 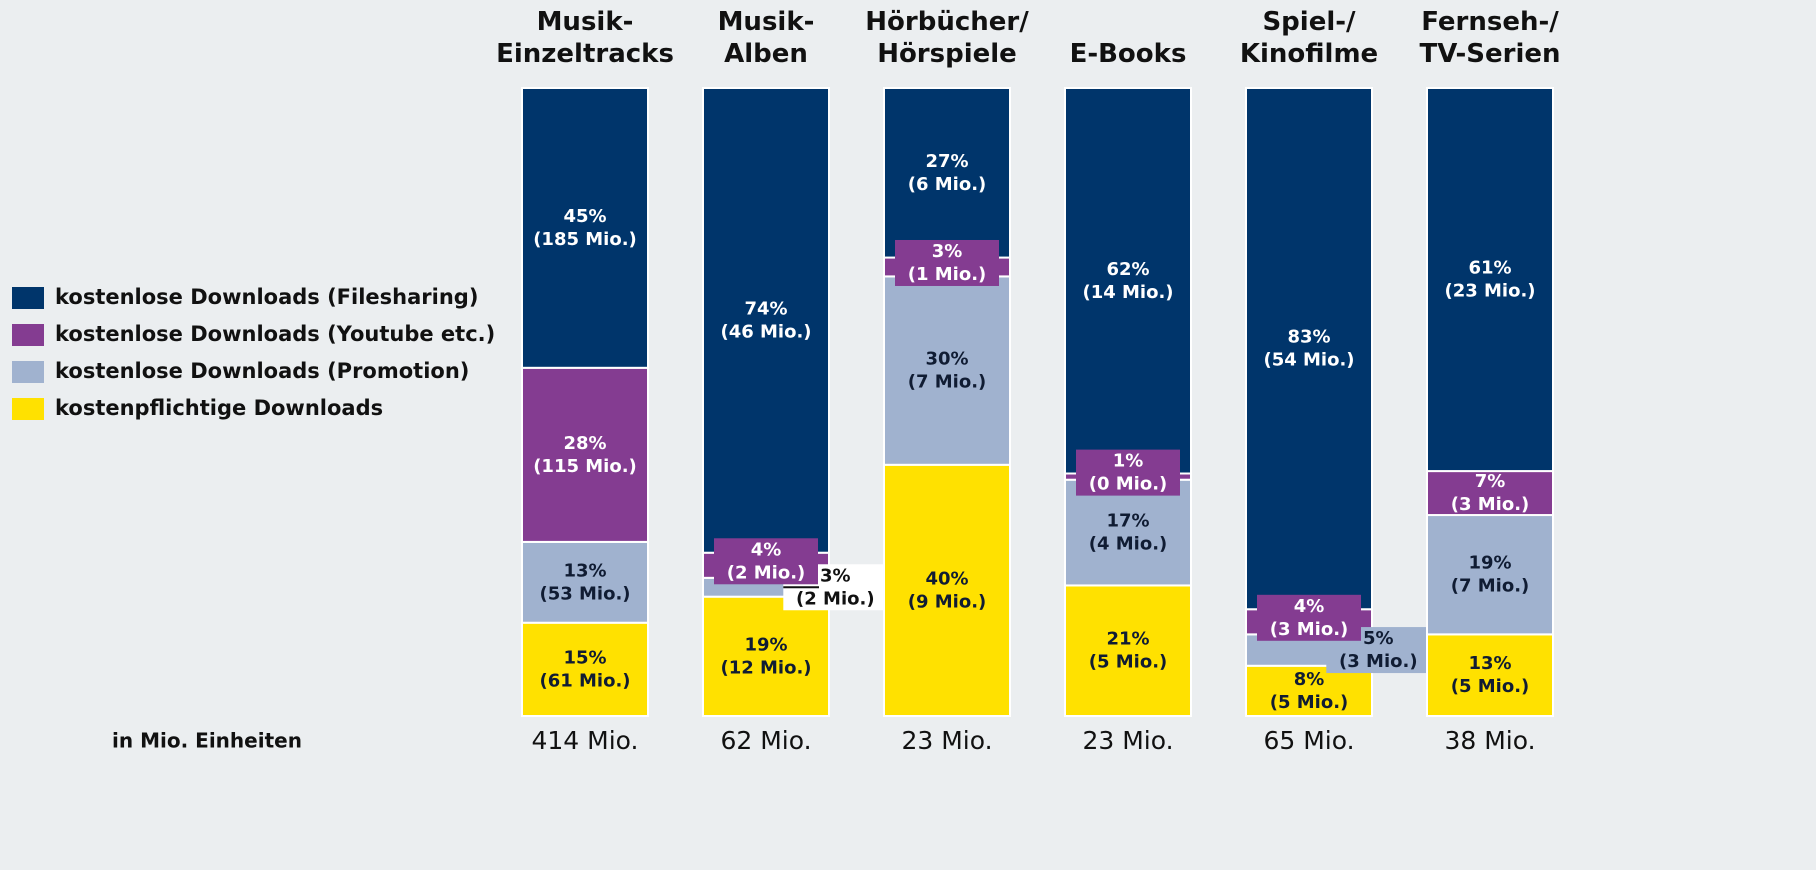 I want to click on legend-label: kostenpflichtige Downloads, so click(x=219, y=408).